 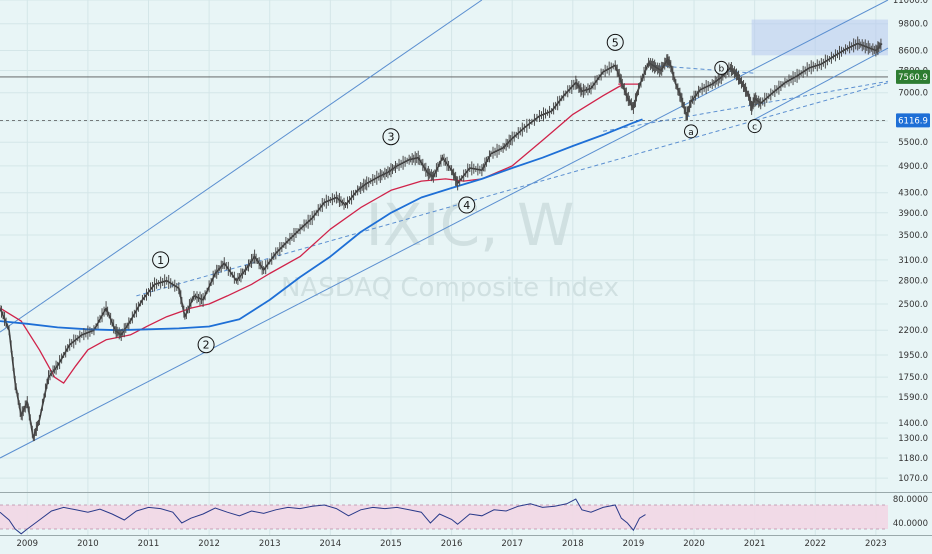 I want to click on projection-zone, so click(x=819, y=37).